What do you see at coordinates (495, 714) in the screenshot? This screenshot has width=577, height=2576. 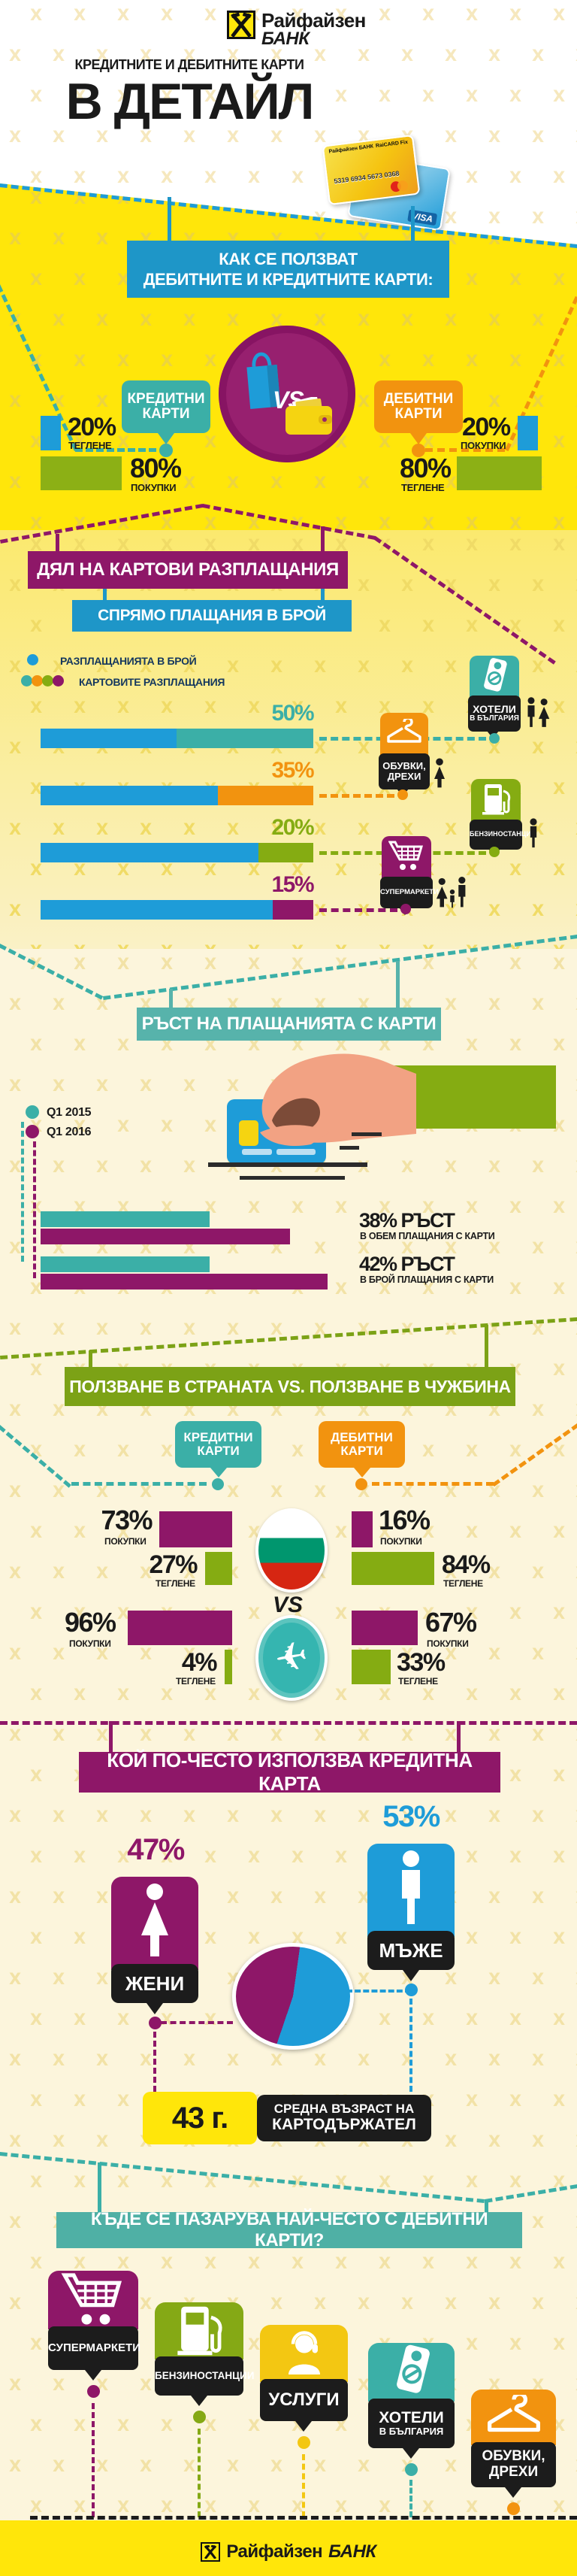 I see `hotels-label-box: ХОТЕЛИ В БЪЛГАРИЯ` at bounding box center [495, 714].